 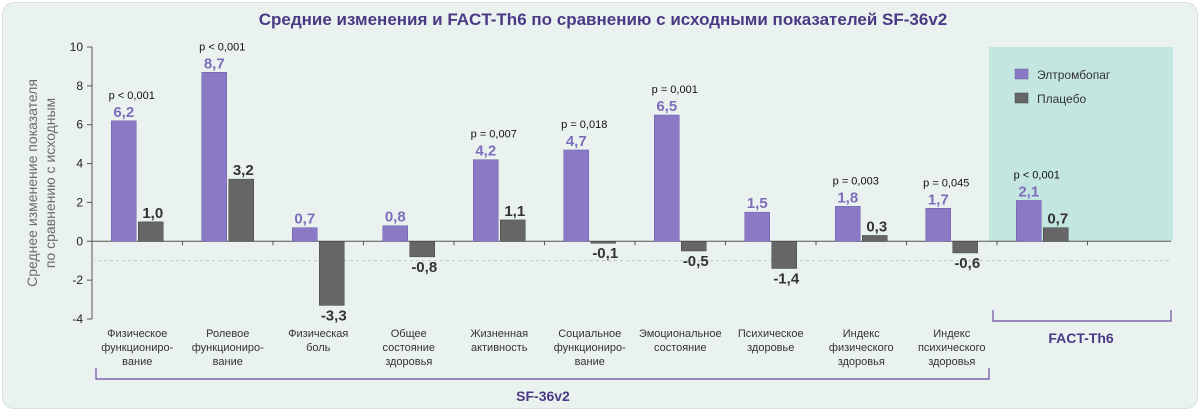 What do you see at coordinates (589, 334) in the screenshot?
I see `category-label-line: Социальное` at bounding box center [589, 334].